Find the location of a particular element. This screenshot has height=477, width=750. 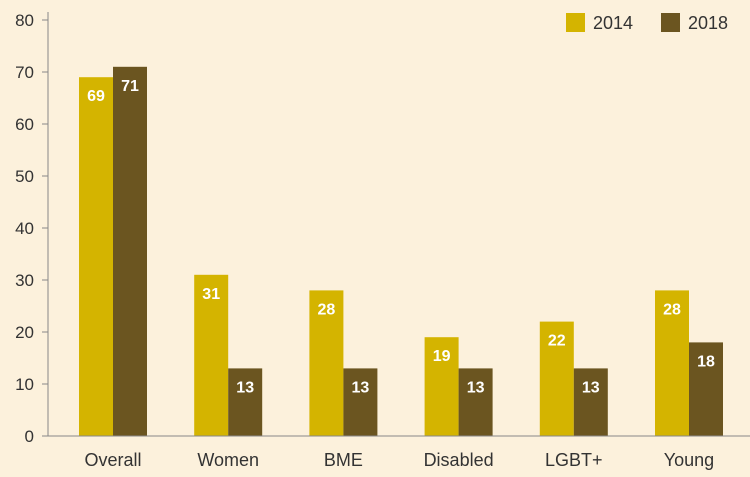

data-label: 22 is located at coordinates (557, 341).